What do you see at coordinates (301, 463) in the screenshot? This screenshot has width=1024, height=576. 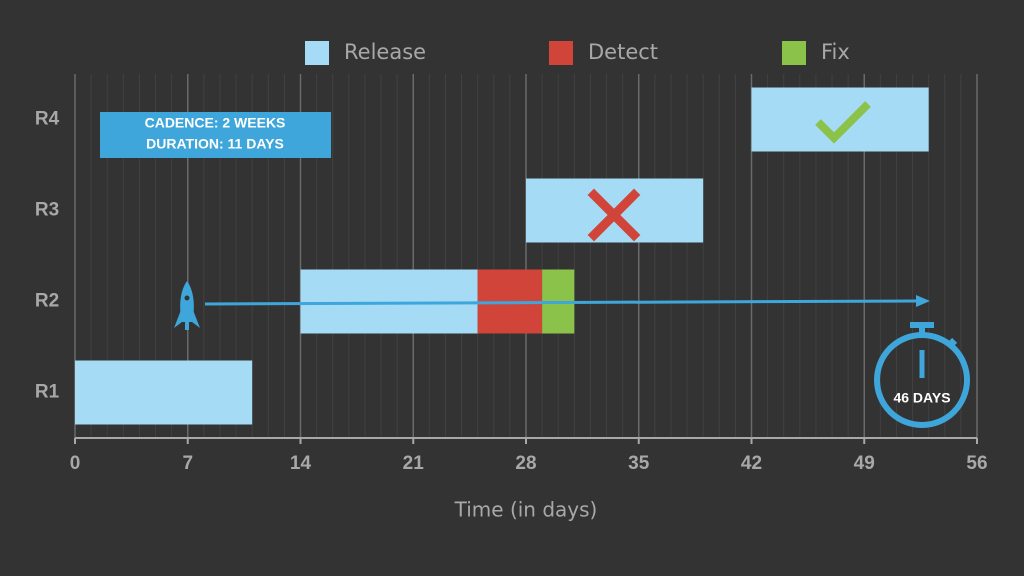 I see `x-tick-label: 14` at bounding box center [301, 463].